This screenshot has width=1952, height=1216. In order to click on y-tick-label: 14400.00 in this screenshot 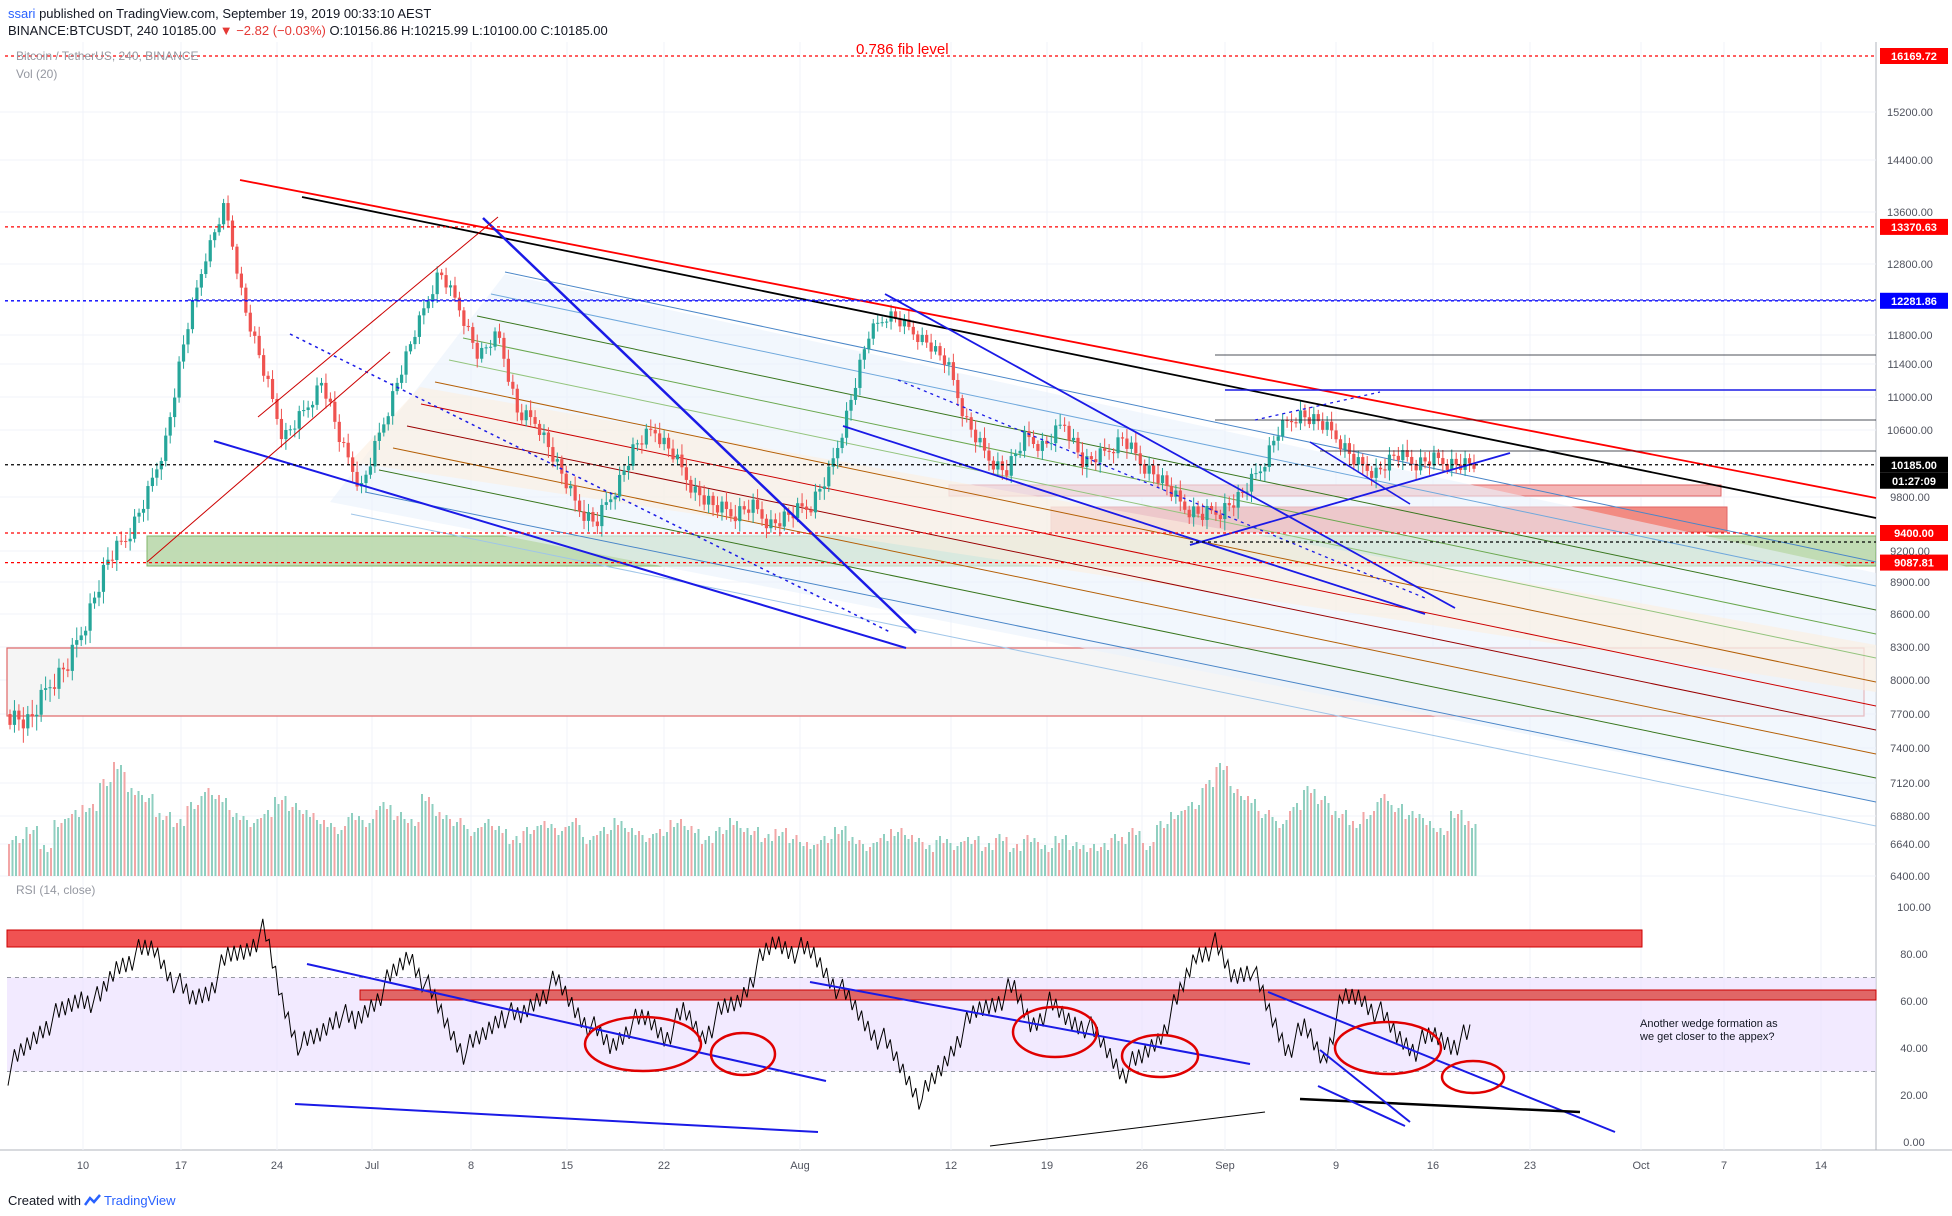, I will do `click(1910, 161)`.